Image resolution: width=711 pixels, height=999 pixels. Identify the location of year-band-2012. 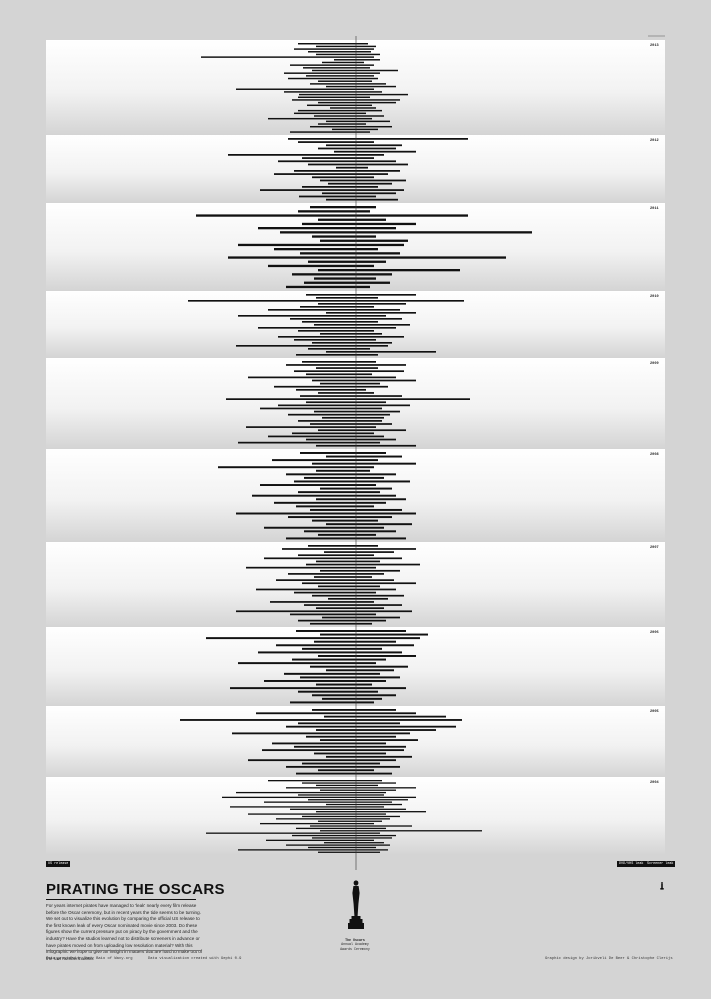
(355, 169).